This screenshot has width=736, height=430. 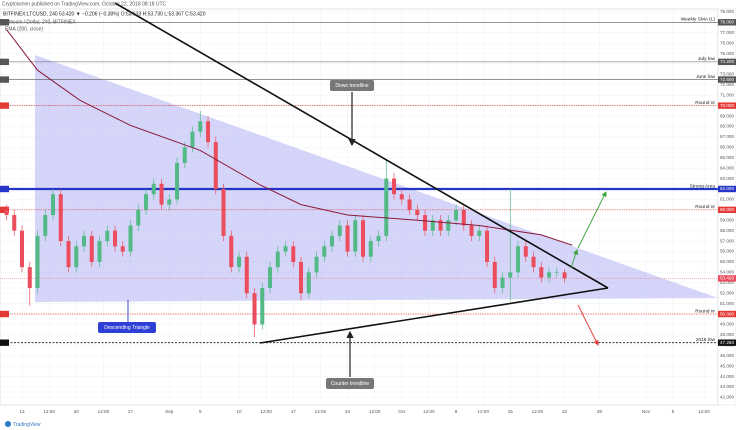 What do you see at coordinates (705, 103) in the screenshot?
I see `level-name: Round nr` at bounding box center [705, 103].